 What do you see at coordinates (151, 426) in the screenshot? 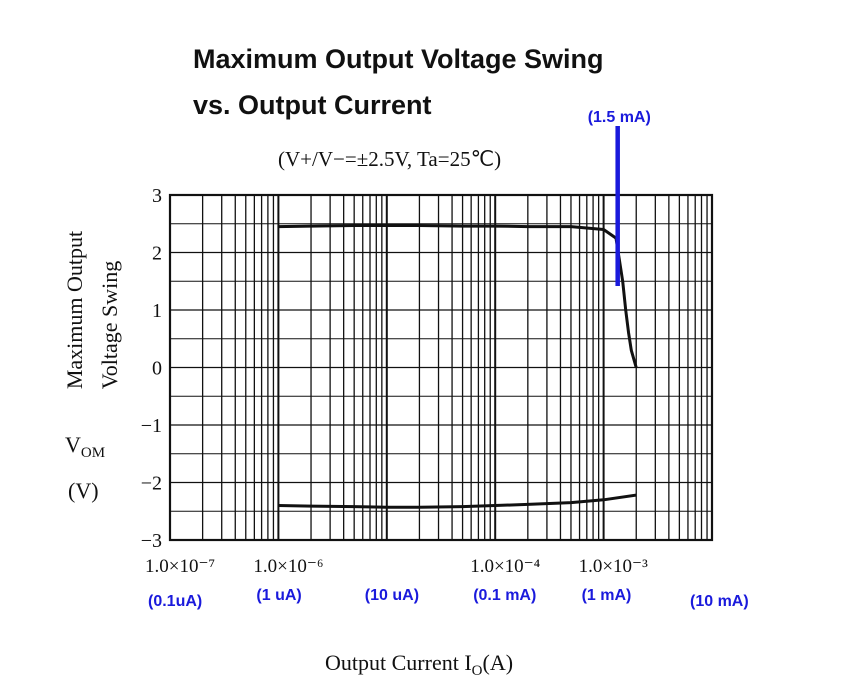
I see `y-tick-label: −1` at bounding box center [151, 426].